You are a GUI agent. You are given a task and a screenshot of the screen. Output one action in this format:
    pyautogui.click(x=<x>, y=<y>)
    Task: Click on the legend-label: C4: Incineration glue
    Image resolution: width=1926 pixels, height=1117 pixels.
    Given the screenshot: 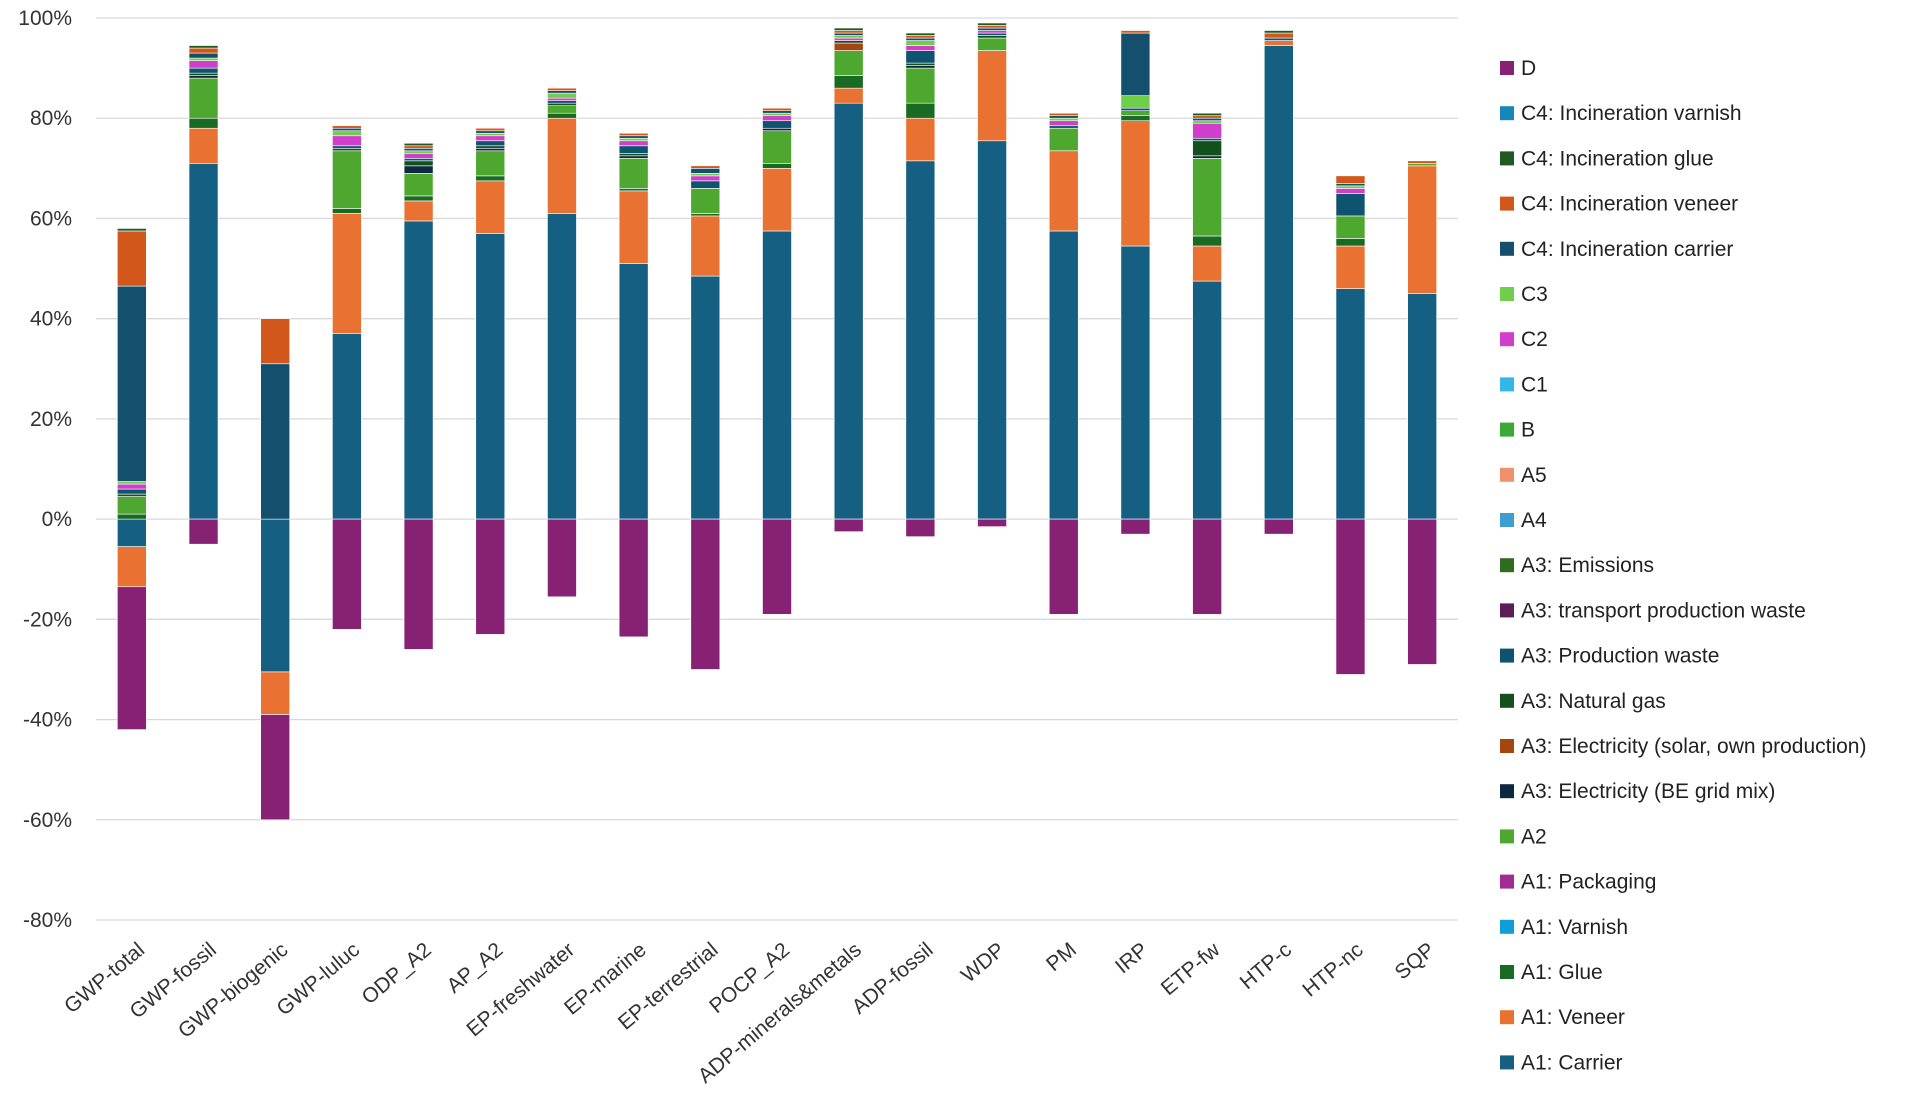 What is the action you would take?
    pyautogui.click(x=1617, y=158)
    